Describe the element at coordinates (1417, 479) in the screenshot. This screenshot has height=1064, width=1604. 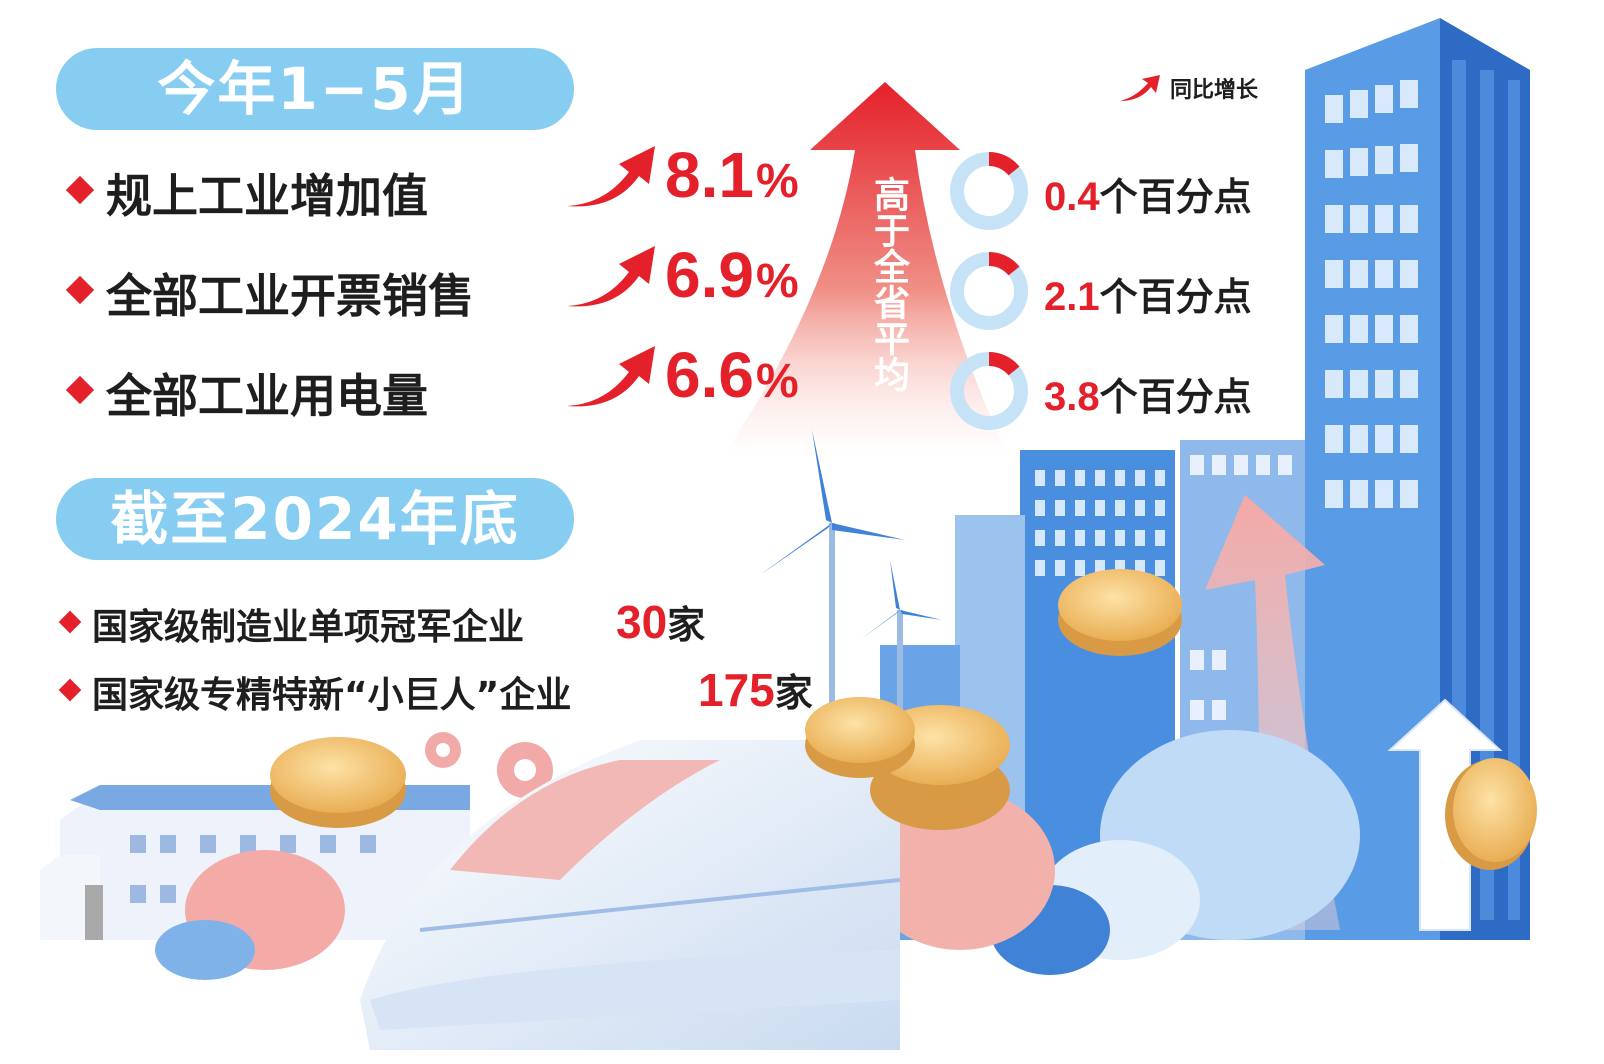
I see `tall-tower` at that location.